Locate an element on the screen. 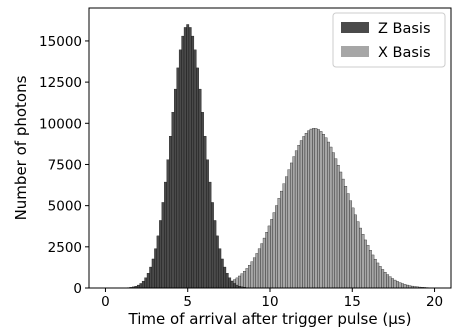  legend: Z Basis X Basis is located at coordinates (389, 40).